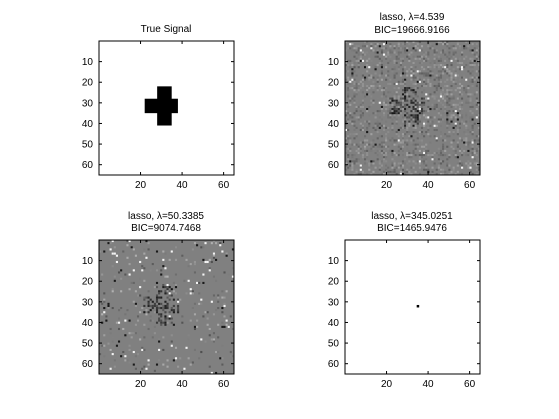 The width and height of the screenshot is (559, 419). What do you see at coordinates (418, 306) in the screenshot?
I see `nonzero-point` at bounding box center [418, 306].